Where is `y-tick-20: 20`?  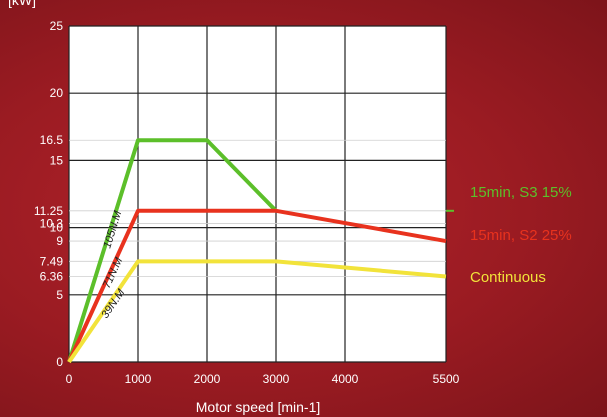 y-tick-20: 20 is located at coordinates (57, 93).